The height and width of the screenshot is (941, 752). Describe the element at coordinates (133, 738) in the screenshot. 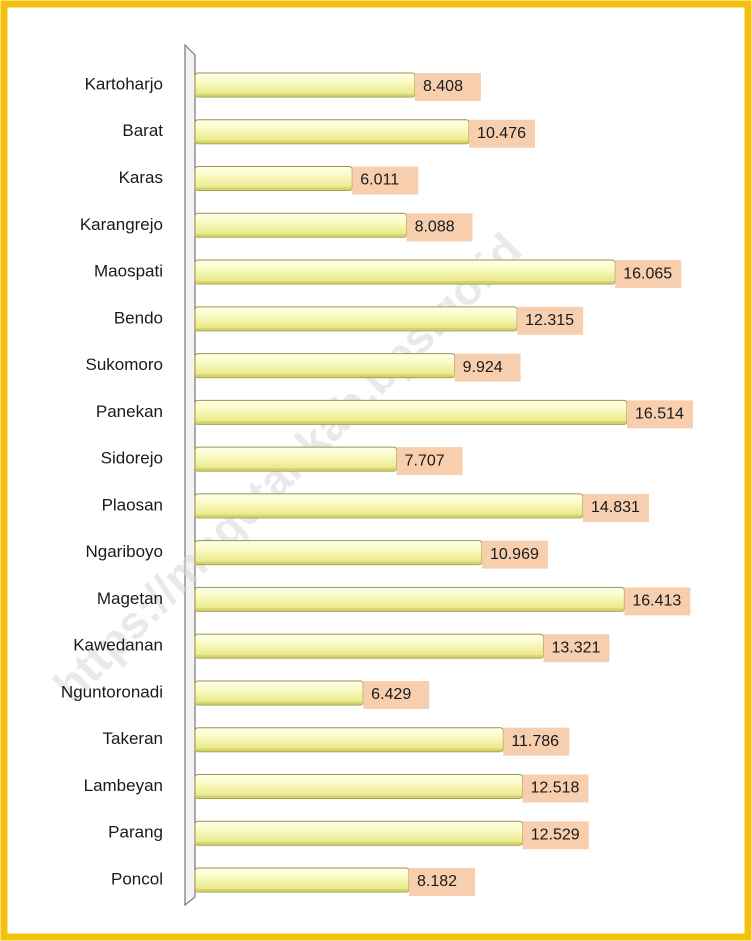

I see `category-label: Takeran` at that location.